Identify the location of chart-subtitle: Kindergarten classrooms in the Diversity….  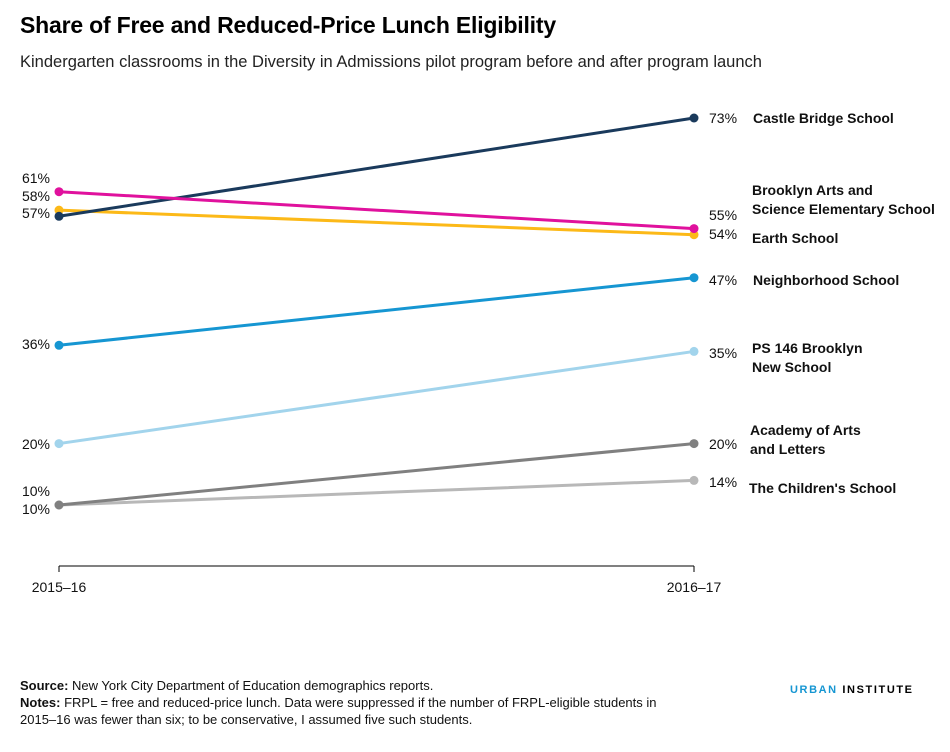
(391, 62).